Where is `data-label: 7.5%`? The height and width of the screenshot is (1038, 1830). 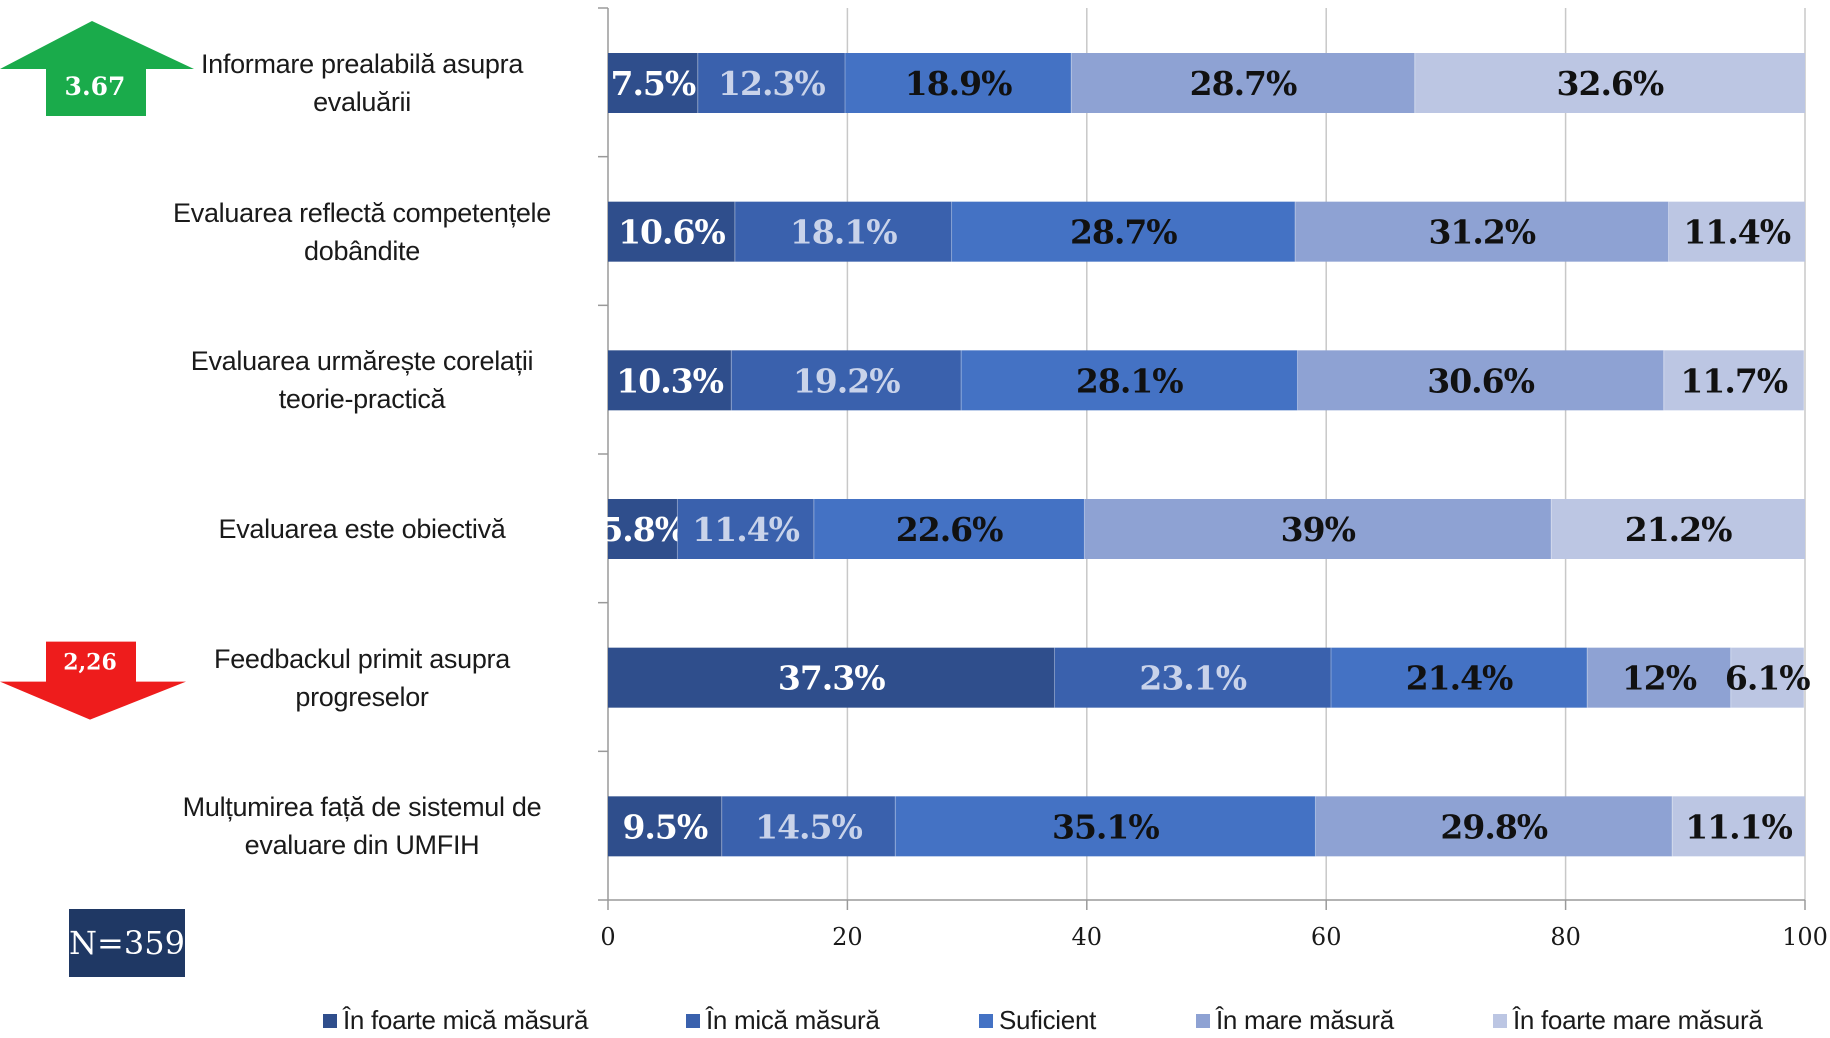 data-label: 7.5% is located at coordinates (652, 83).